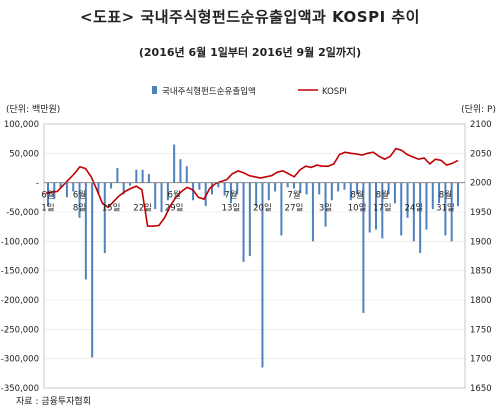 The height and width of the screenshot is (408, 500). Describe the element at coordinates (209, 91) in the screenshot. I see `legend-bar-label: 국내주식형펀드순유출입액` at that location.